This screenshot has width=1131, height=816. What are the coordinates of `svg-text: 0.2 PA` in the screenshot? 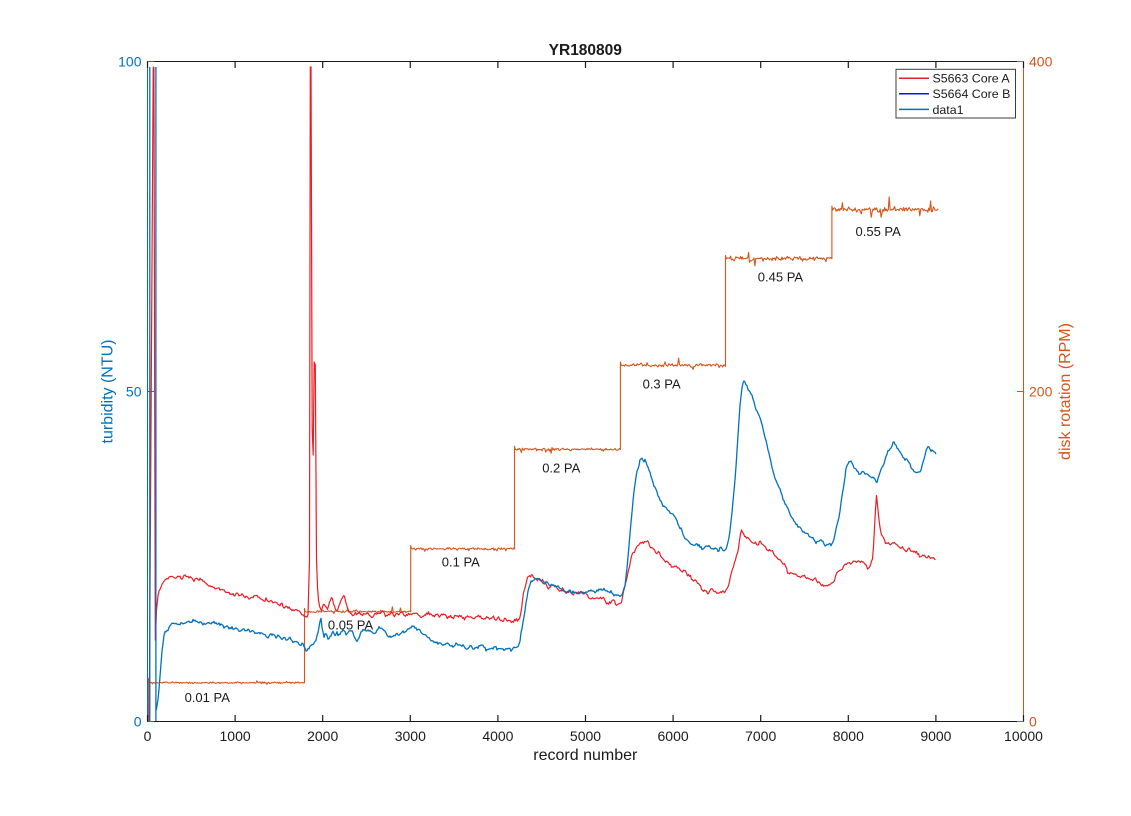 It's located at (561, 468).